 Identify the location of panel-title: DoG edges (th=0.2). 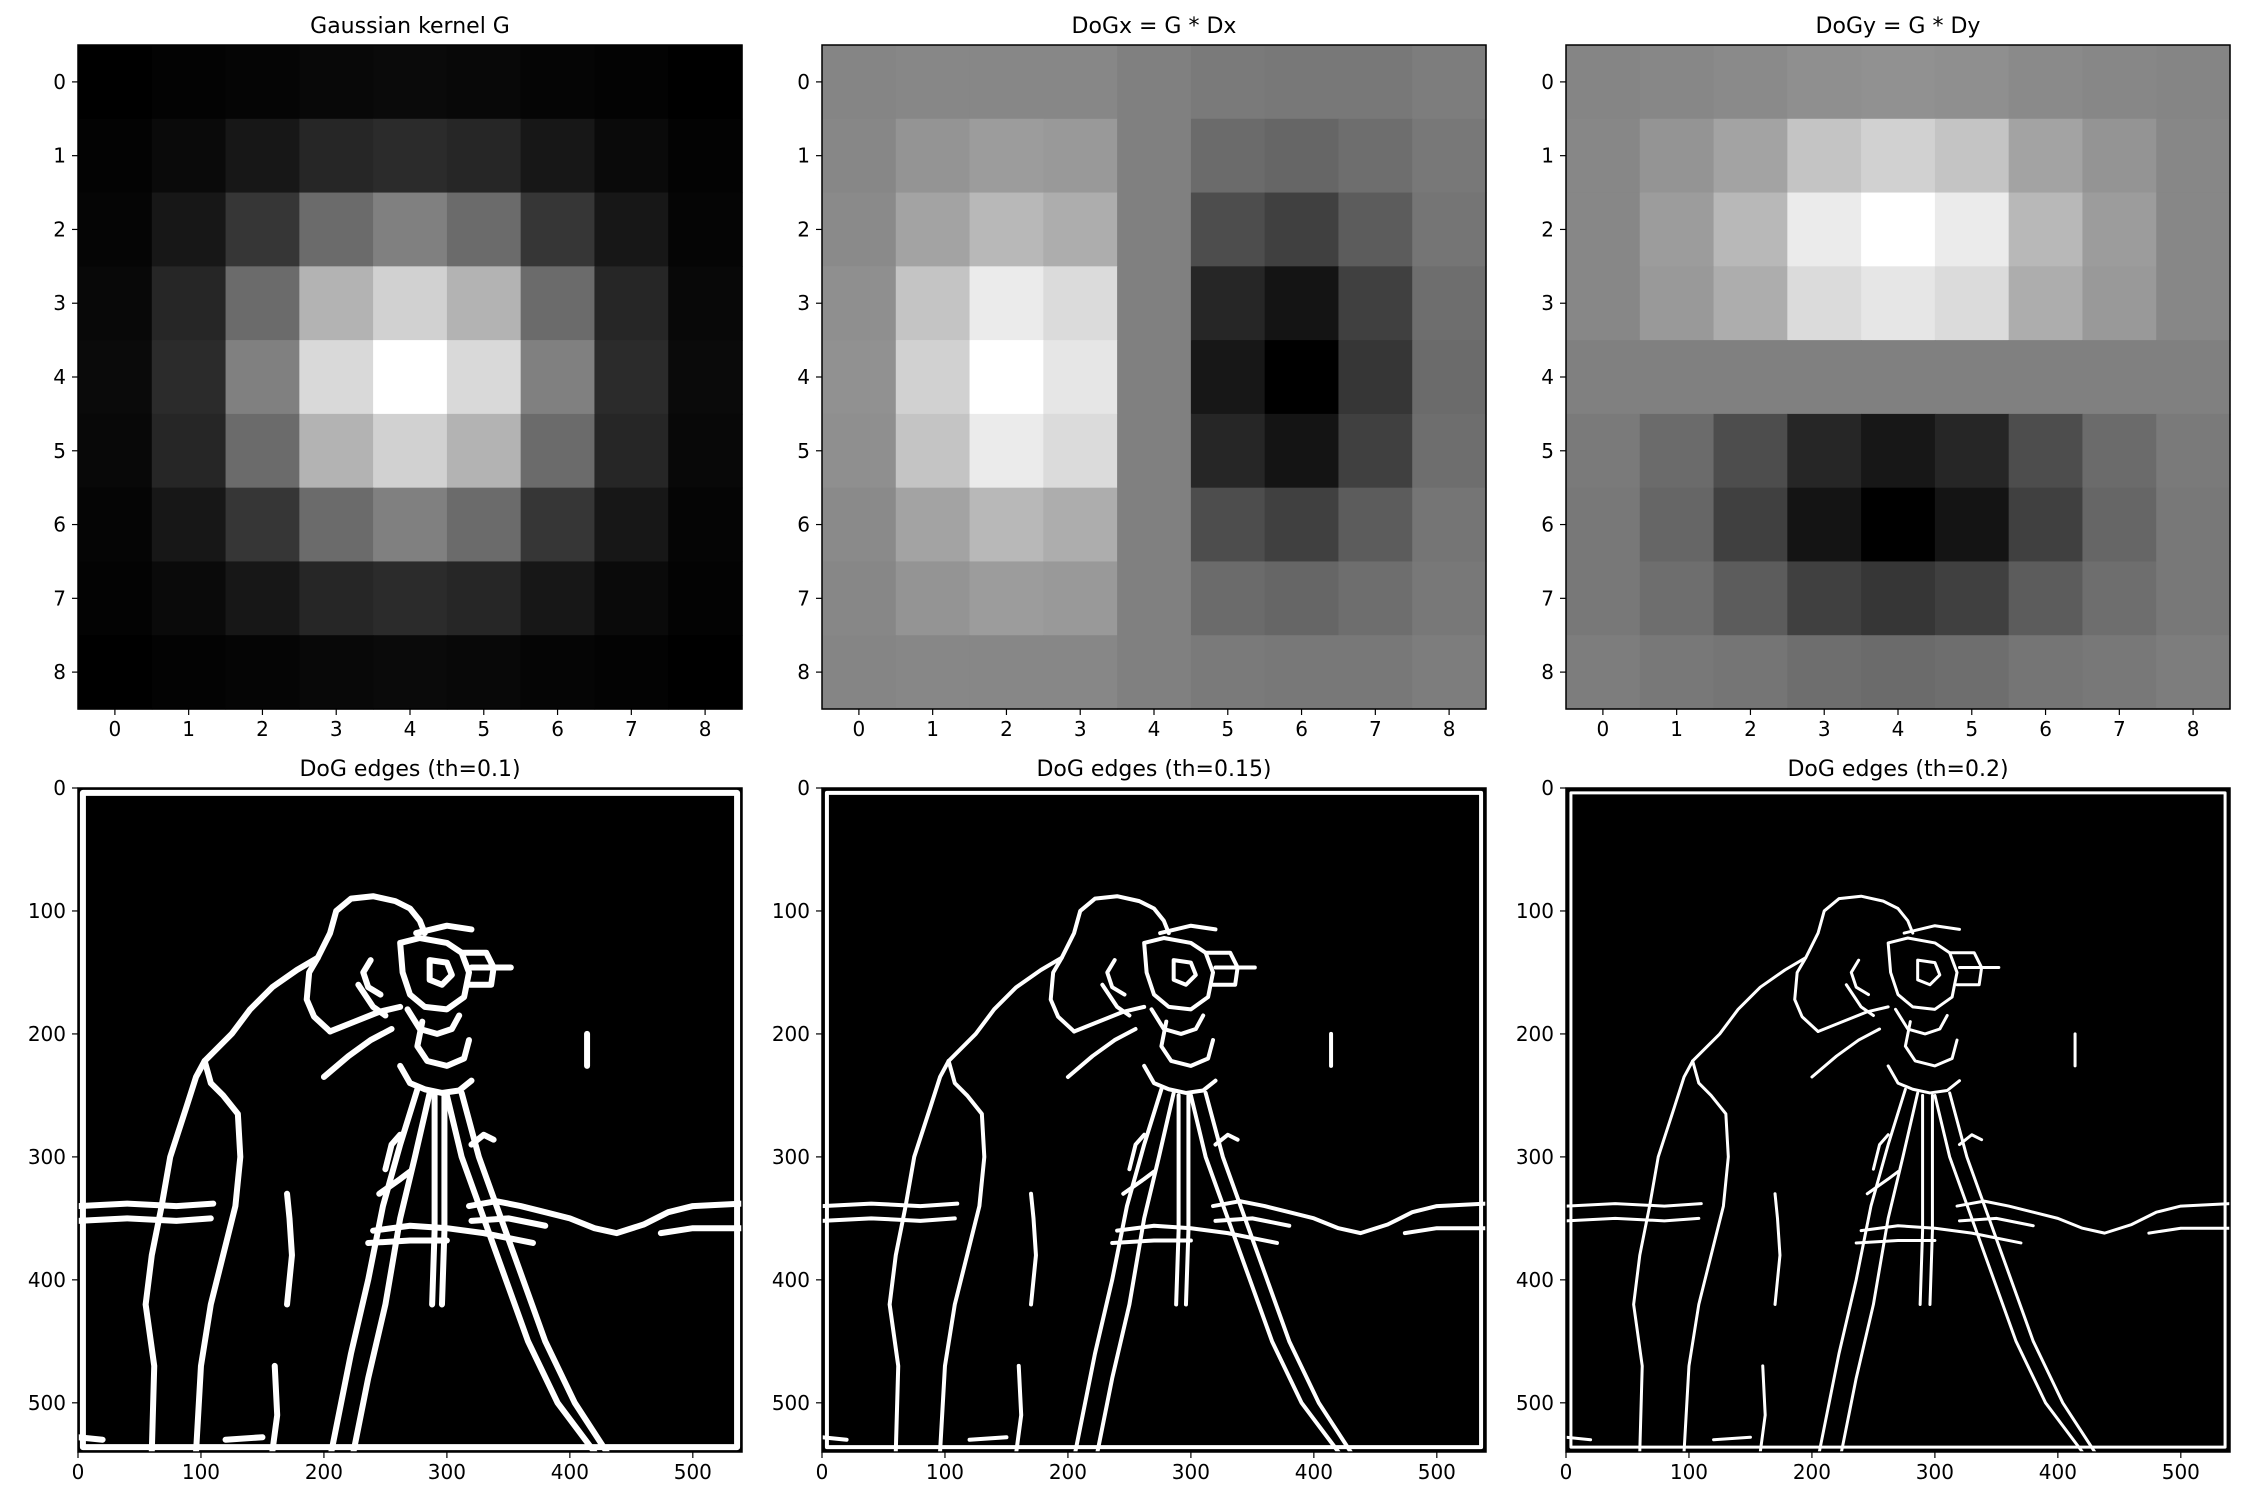
(1897, 769).